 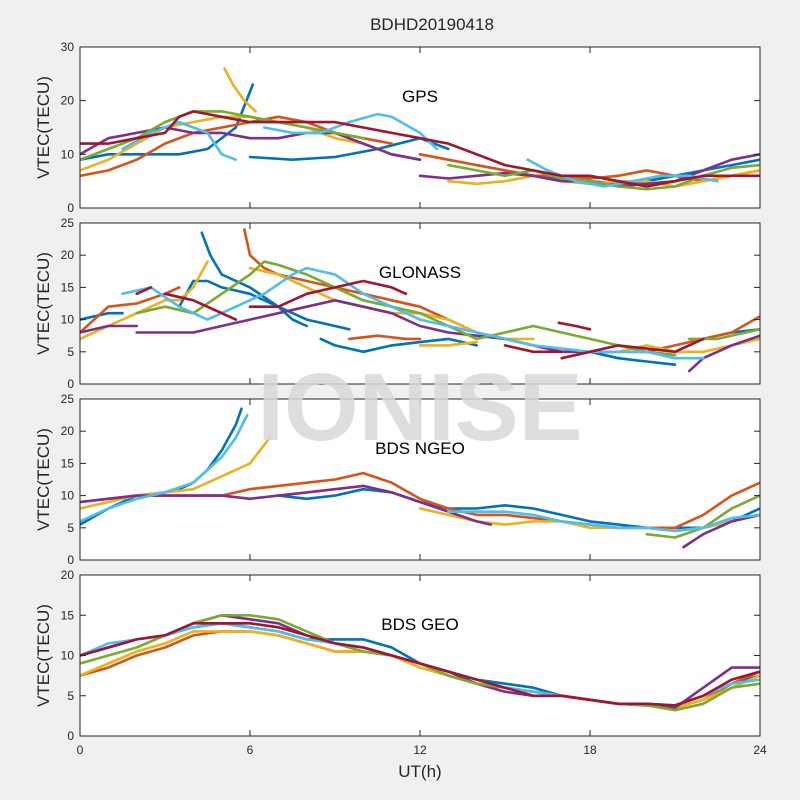 What do you see at coordinates (419, 407) in the screenshot?
I see `watermark: IONISE` at bounding box center [419, 407].